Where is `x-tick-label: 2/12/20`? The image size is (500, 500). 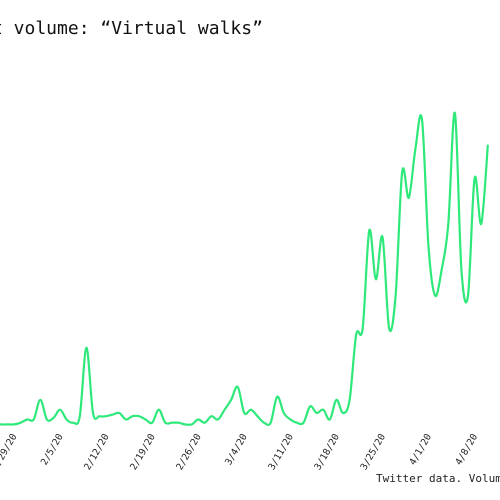
x-tick-label: 2/12/20 is located at coordinates (97, 452).